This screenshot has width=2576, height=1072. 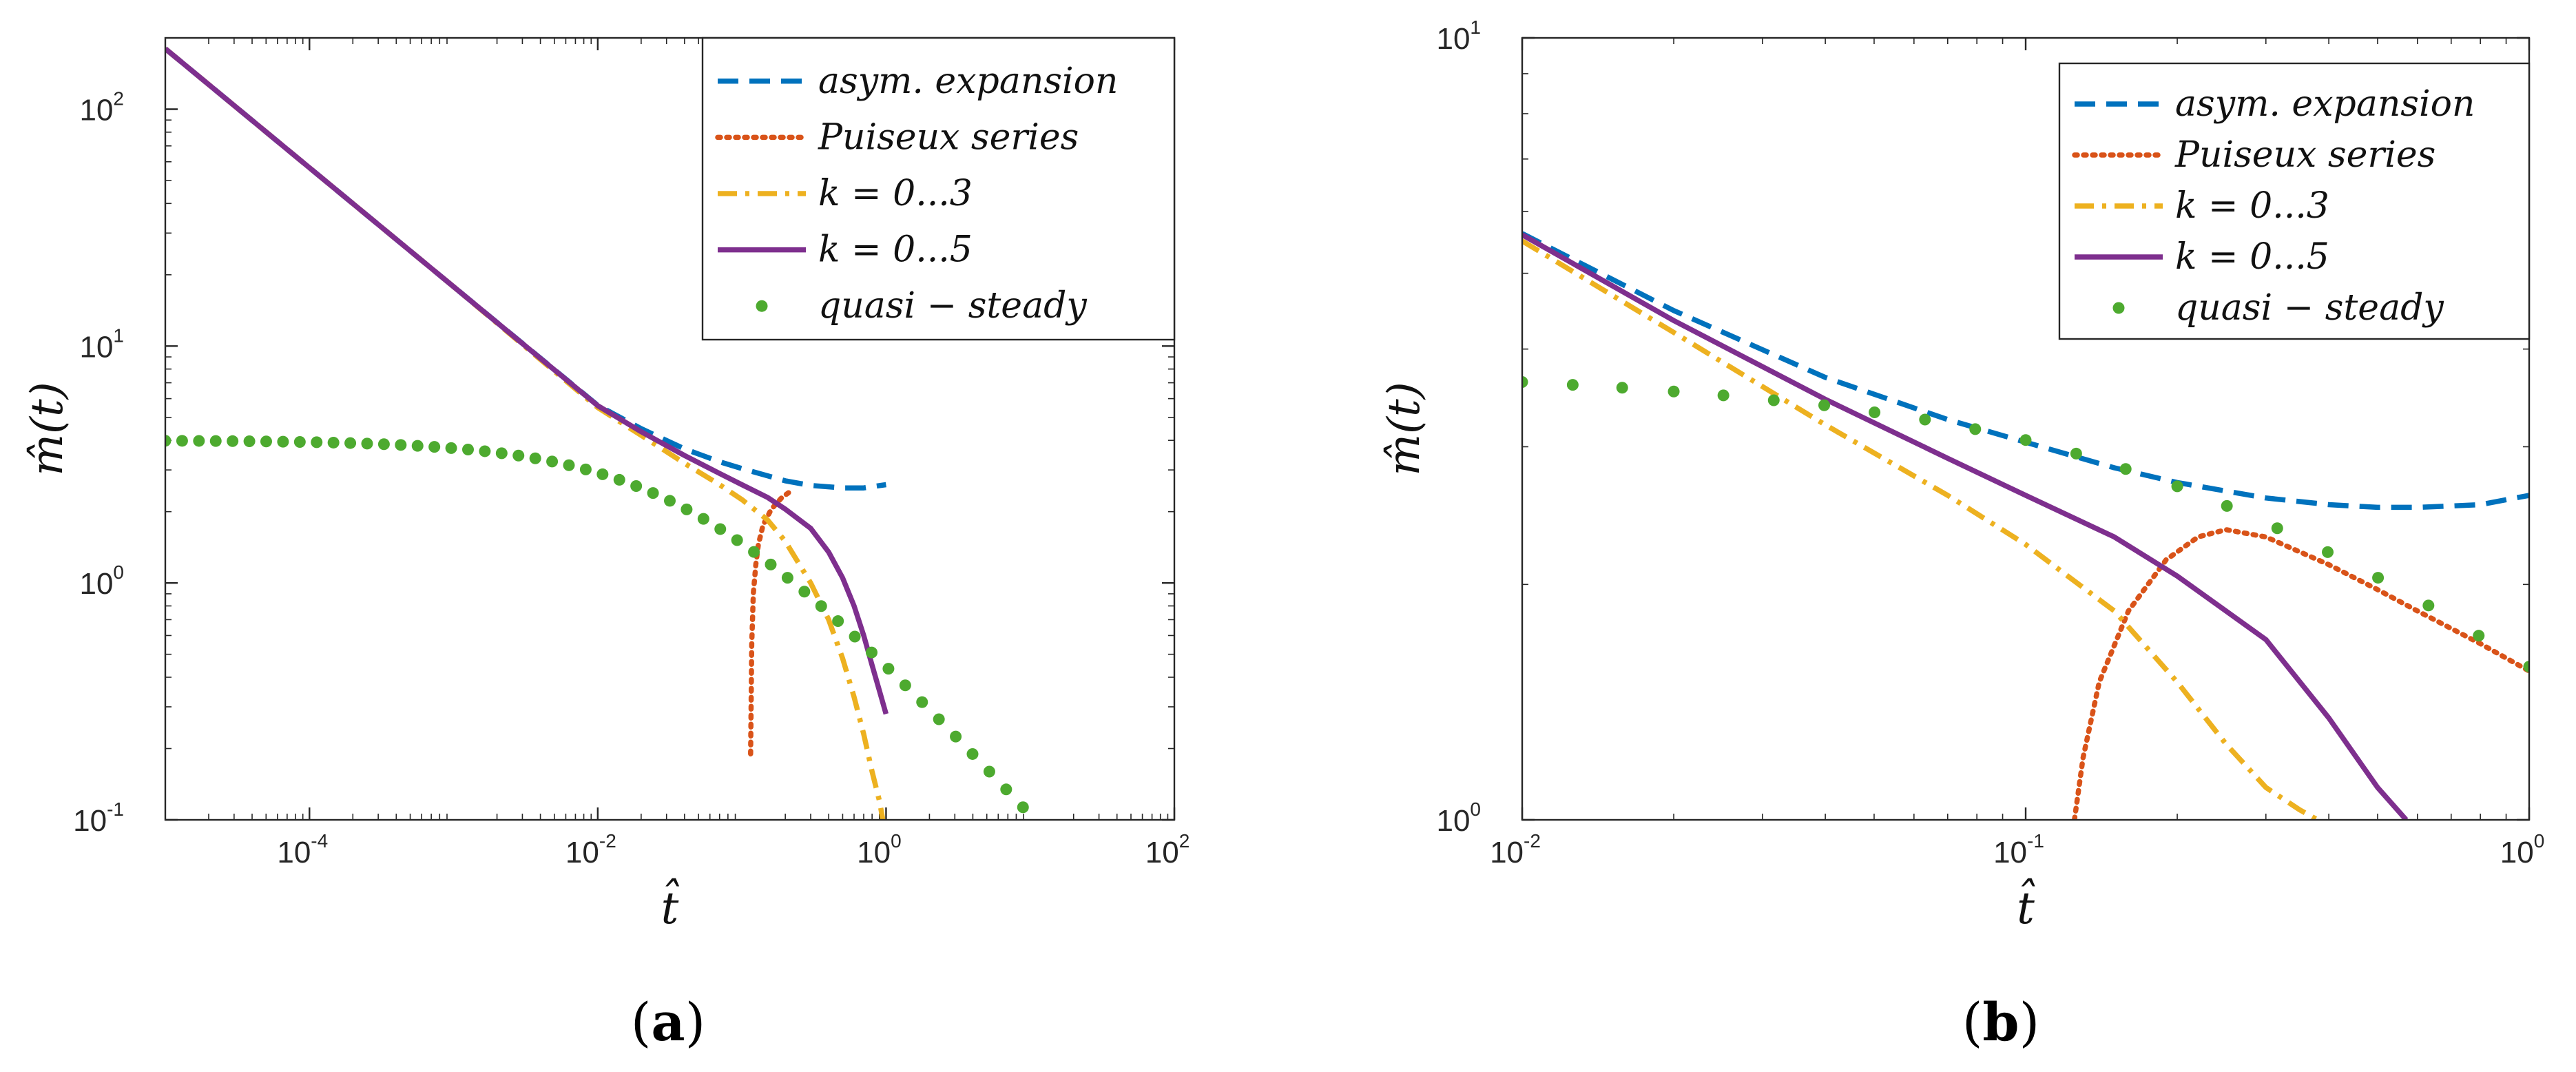 I want to click on legend-entry-label: asym. expansion, so click(x=2325, y=104).